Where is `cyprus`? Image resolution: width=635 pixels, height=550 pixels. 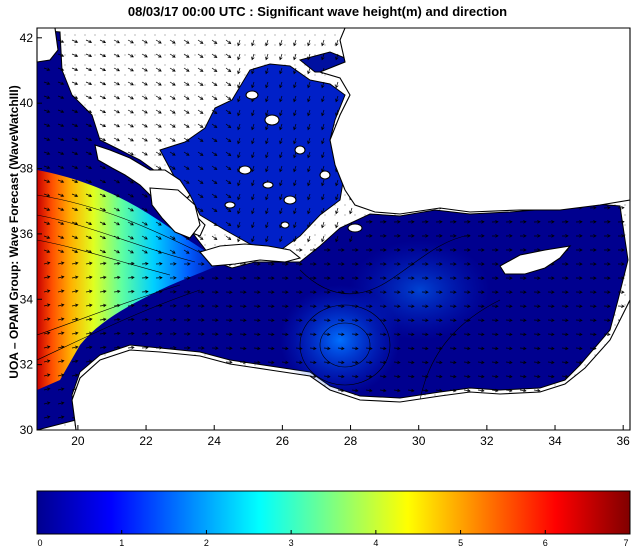
cyprus is located at coordinates (535, 260).